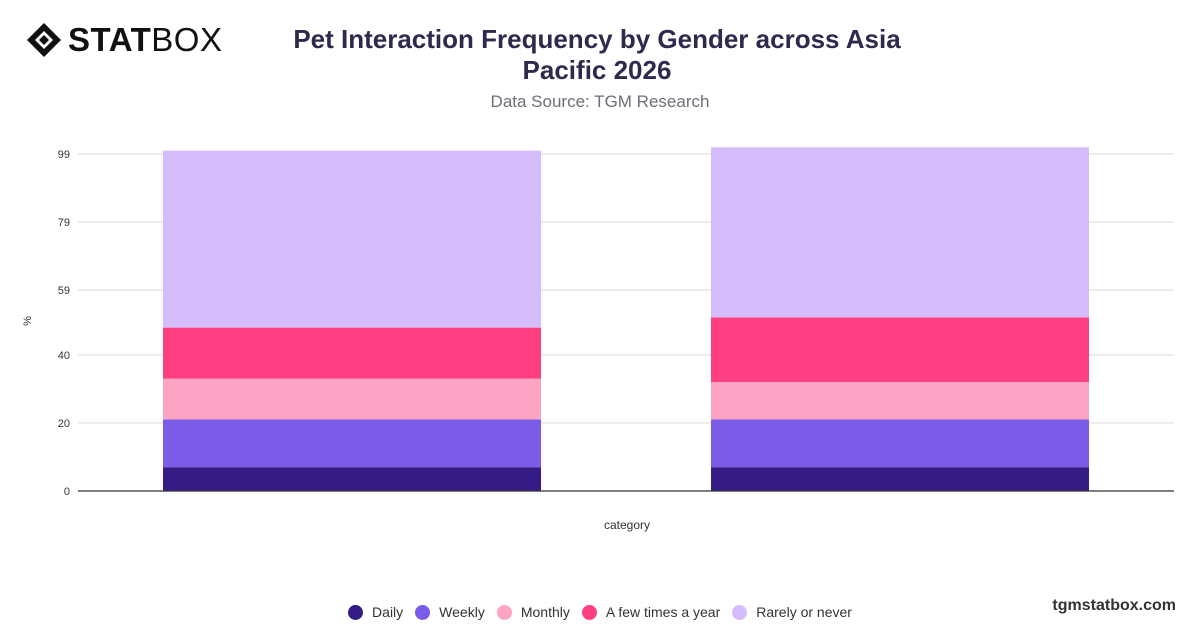 The width and height of the screenshot is (1200, 628). I want to click on legend-item: Rarely or never, so click(792, 612).